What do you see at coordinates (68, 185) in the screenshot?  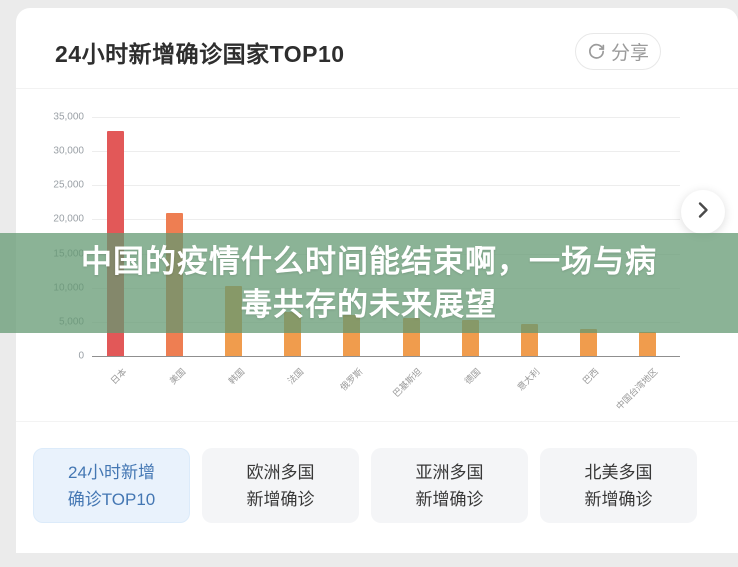 I see `y-axis-tick-label: 25,000` at bounding box center [68, 185].